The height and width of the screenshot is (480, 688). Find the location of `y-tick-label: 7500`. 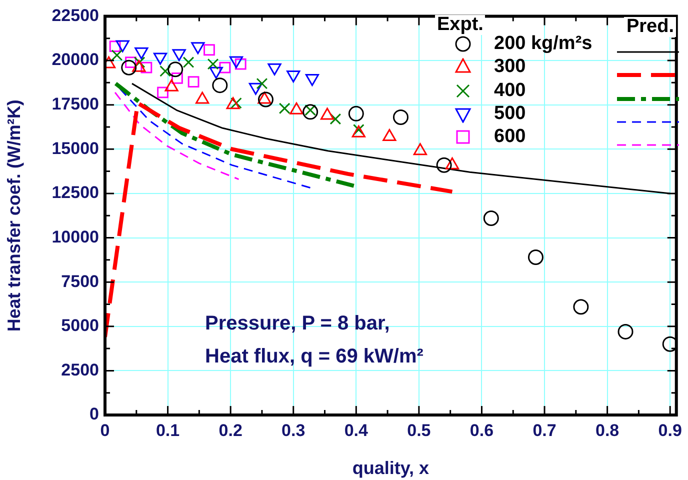

y-tick-label: 7500 is located at coordinates (80, 281).